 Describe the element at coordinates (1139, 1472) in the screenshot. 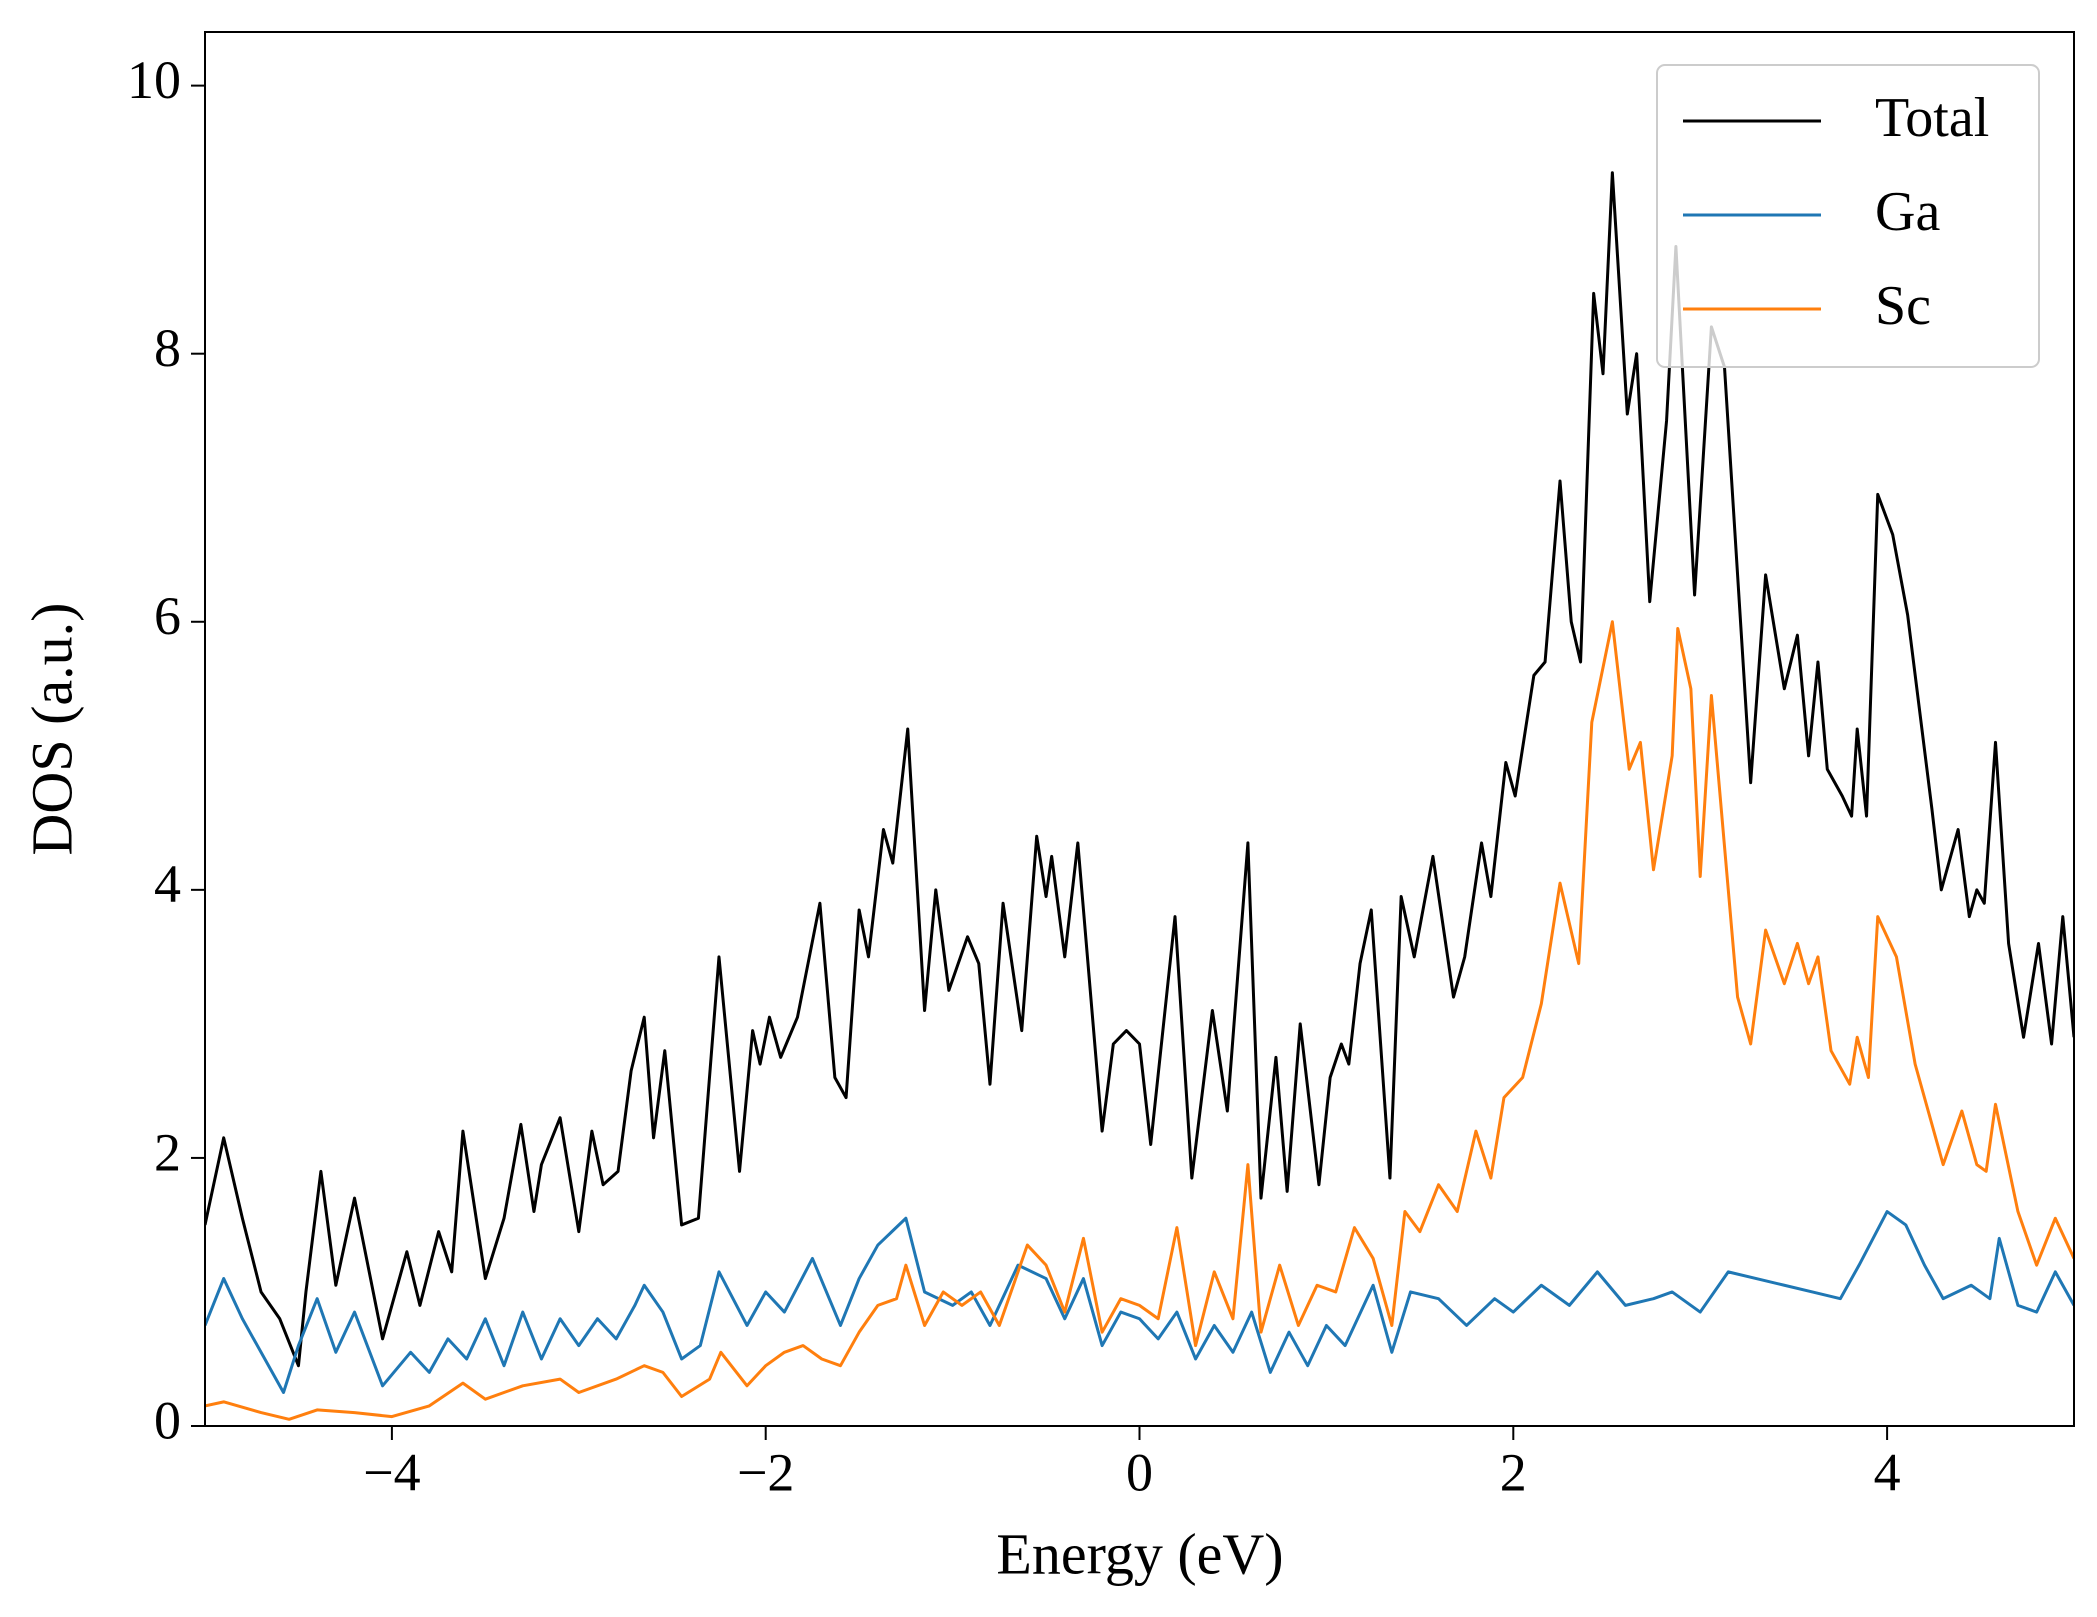

I see `x-tick-label: 0` at that location.